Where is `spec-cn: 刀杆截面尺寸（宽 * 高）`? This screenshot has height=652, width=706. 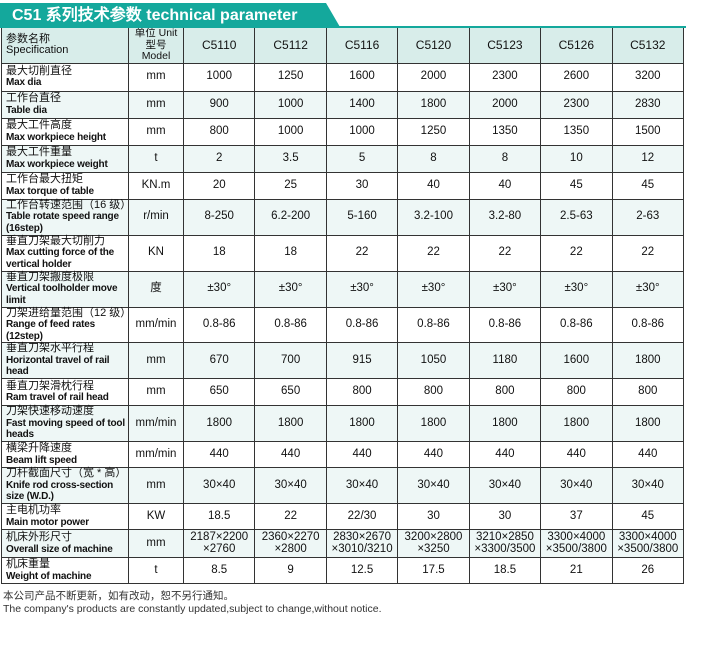 spec-cn: 刀杆截面尺寸（宽 * 高） is located at coordinates (66, 473).